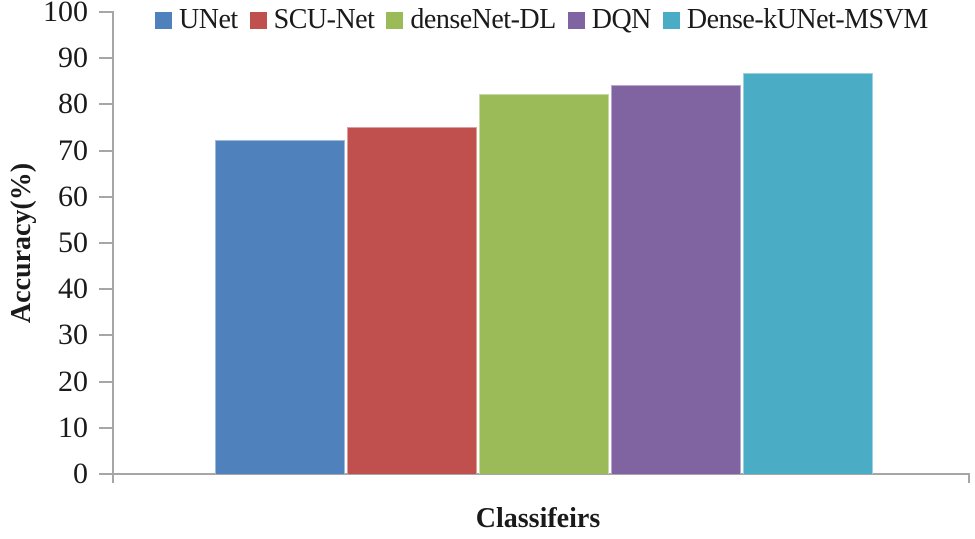 This screenshot has height=539, width=975. Describe the element at coordinates (412, 300) in the screenshot. I see `bar-scu-net` at that location.